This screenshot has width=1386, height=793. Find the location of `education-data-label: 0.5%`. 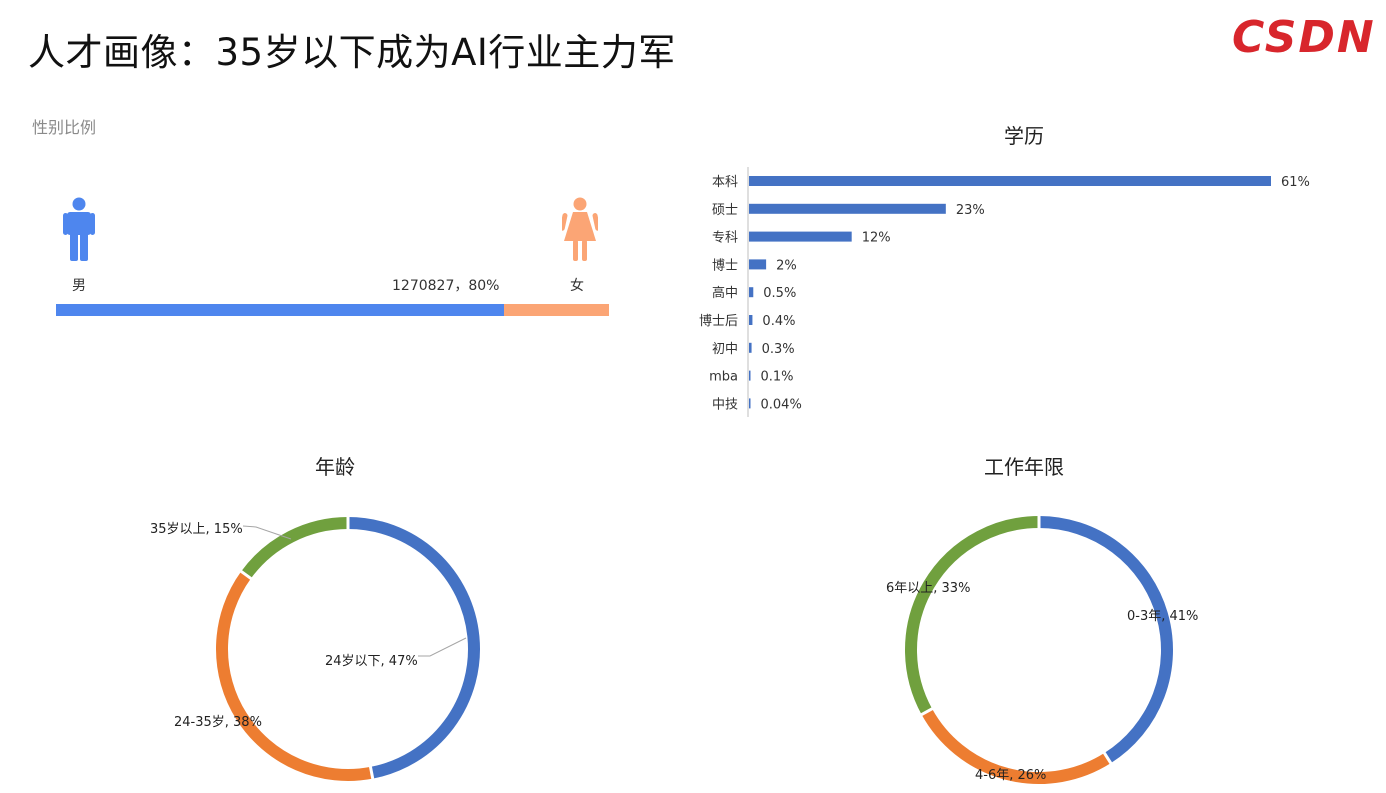

education-data-label: 0.5% is located at coordinates (779, 293).